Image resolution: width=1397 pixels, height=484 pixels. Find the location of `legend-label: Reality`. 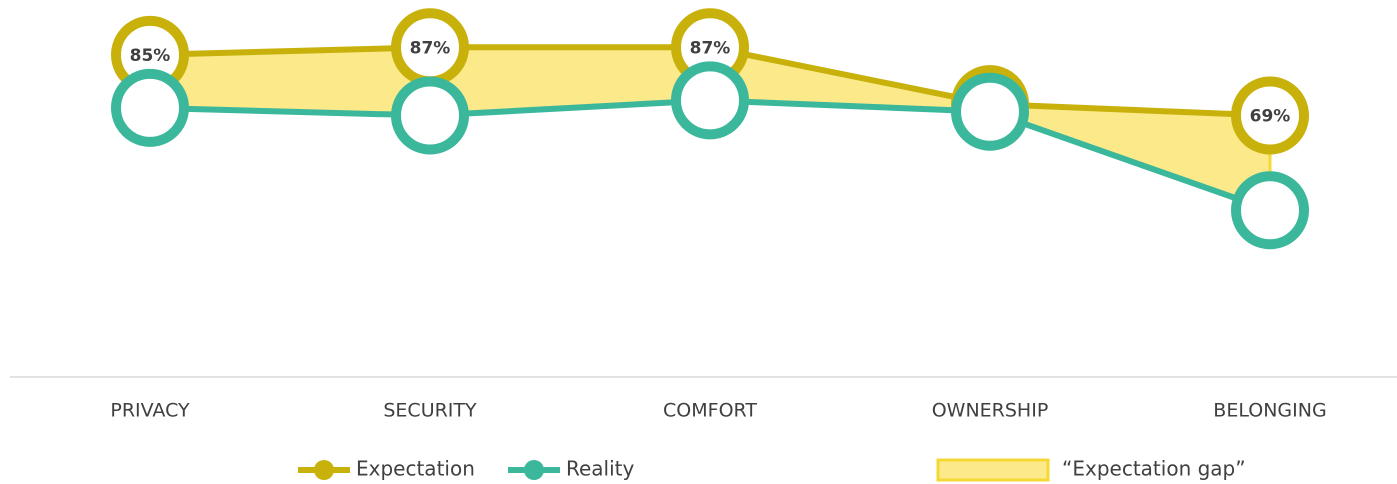

legend-label: Reality is located at coordinates (600, 469).